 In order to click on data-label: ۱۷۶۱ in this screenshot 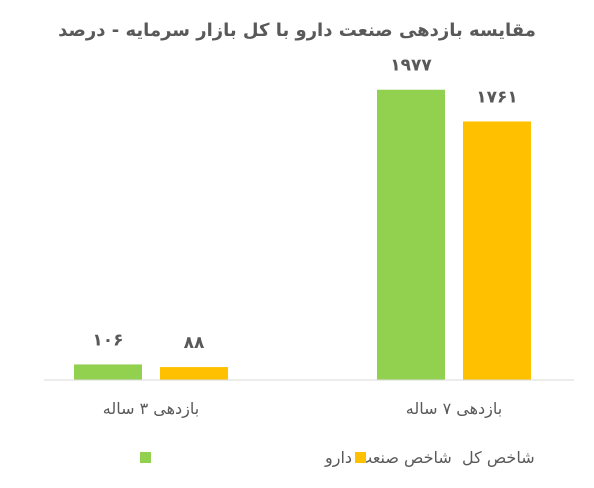, I will do `click(497, 97)`.